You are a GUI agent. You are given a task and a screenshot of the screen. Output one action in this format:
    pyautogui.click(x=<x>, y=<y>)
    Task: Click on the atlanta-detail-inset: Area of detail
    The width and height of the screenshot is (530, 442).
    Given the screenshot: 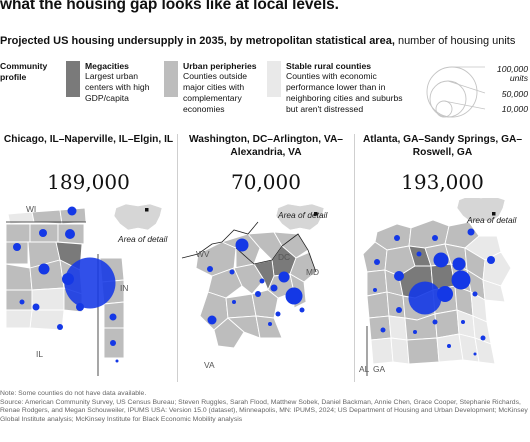 What is the action you would take?
    pyautogui.click(x=486, y=211)
    